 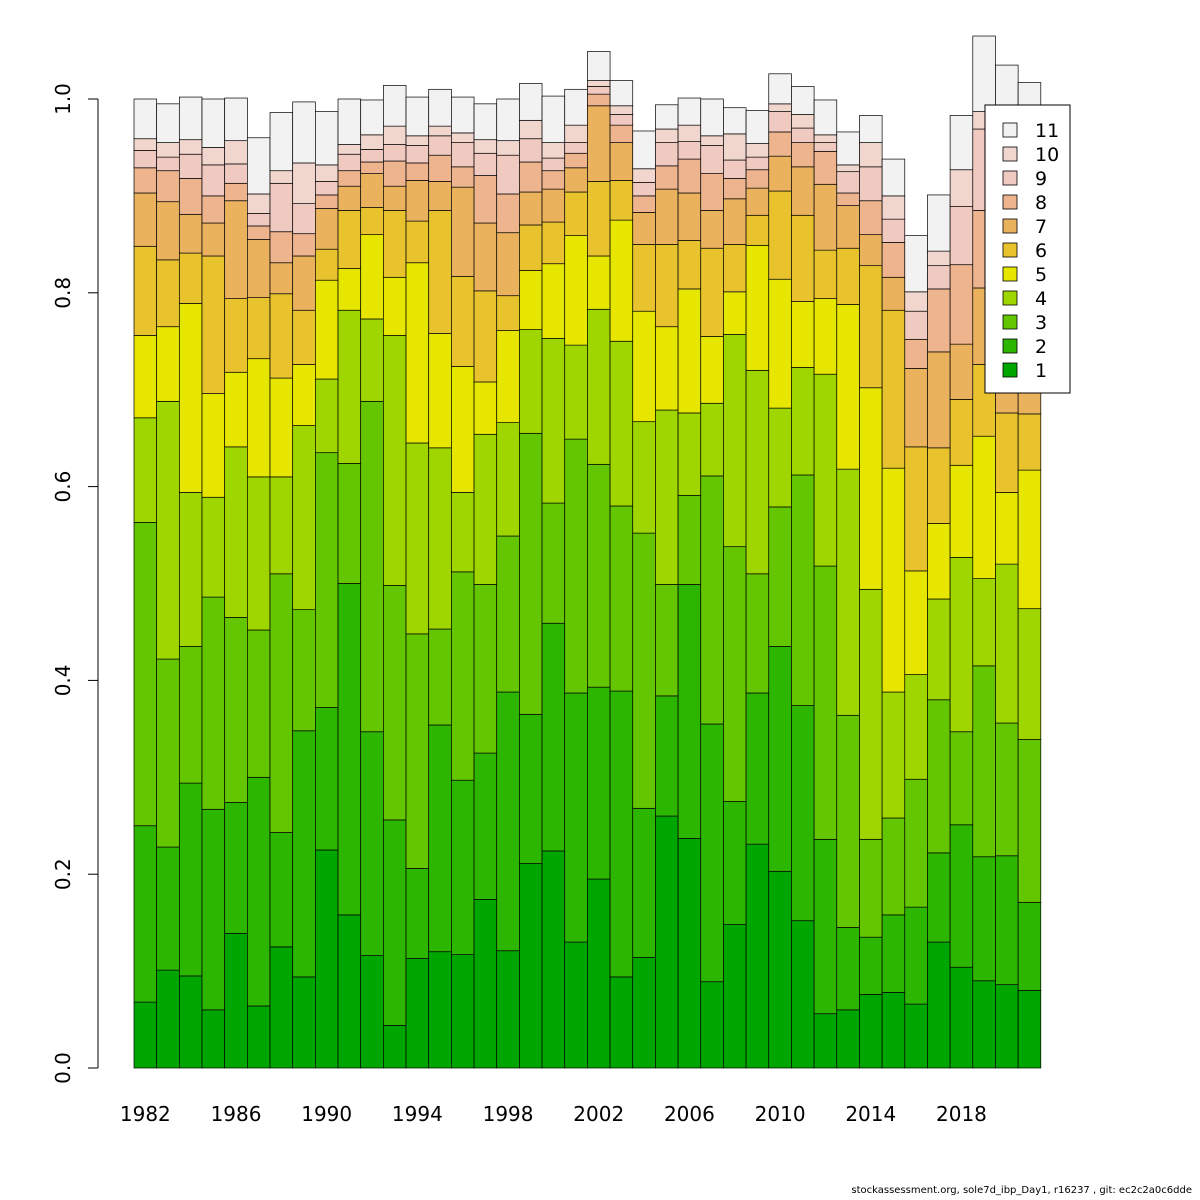 What do you see at coordinates (1027, 249) in the screenshot?
I see `legend-box` at bounding box center [1027, 249].